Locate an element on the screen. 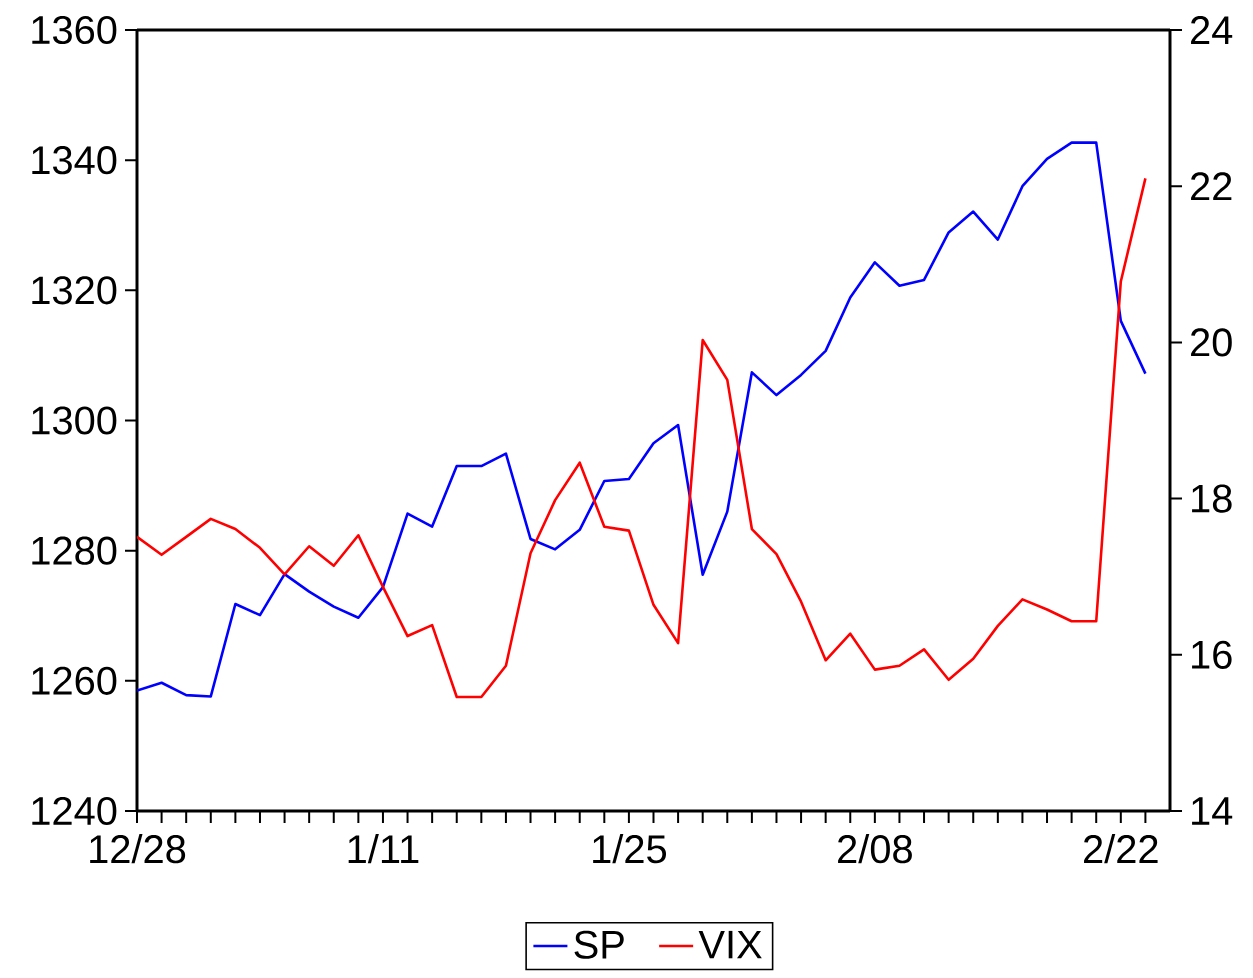 This screenshot has width=1253, height=978. x-tick-label: 1/25 is located at coordinates (630, 849).